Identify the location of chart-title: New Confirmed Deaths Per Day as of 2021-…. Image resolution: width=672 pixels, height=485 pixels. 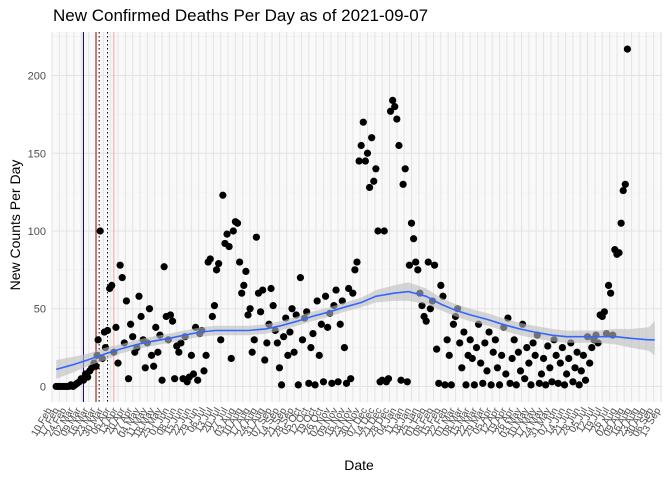
(241, 15).